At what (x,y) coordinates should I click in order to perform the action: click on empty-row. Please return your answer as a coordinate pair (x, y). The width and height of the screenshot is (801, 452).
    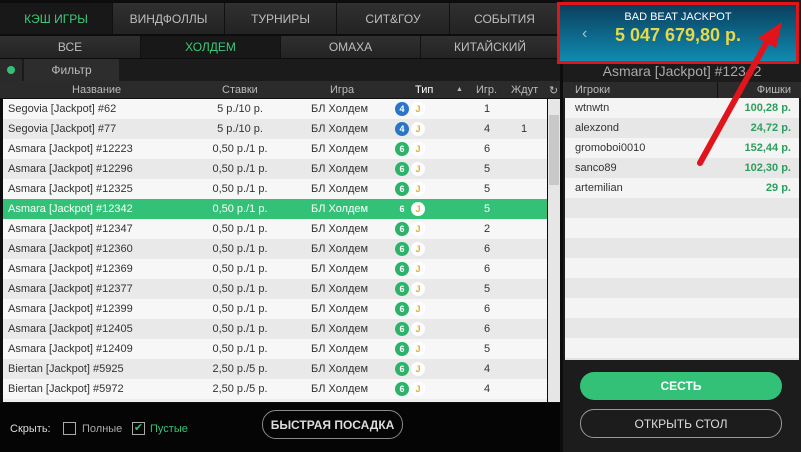
    Looking at the image, I should click on (682, 248).